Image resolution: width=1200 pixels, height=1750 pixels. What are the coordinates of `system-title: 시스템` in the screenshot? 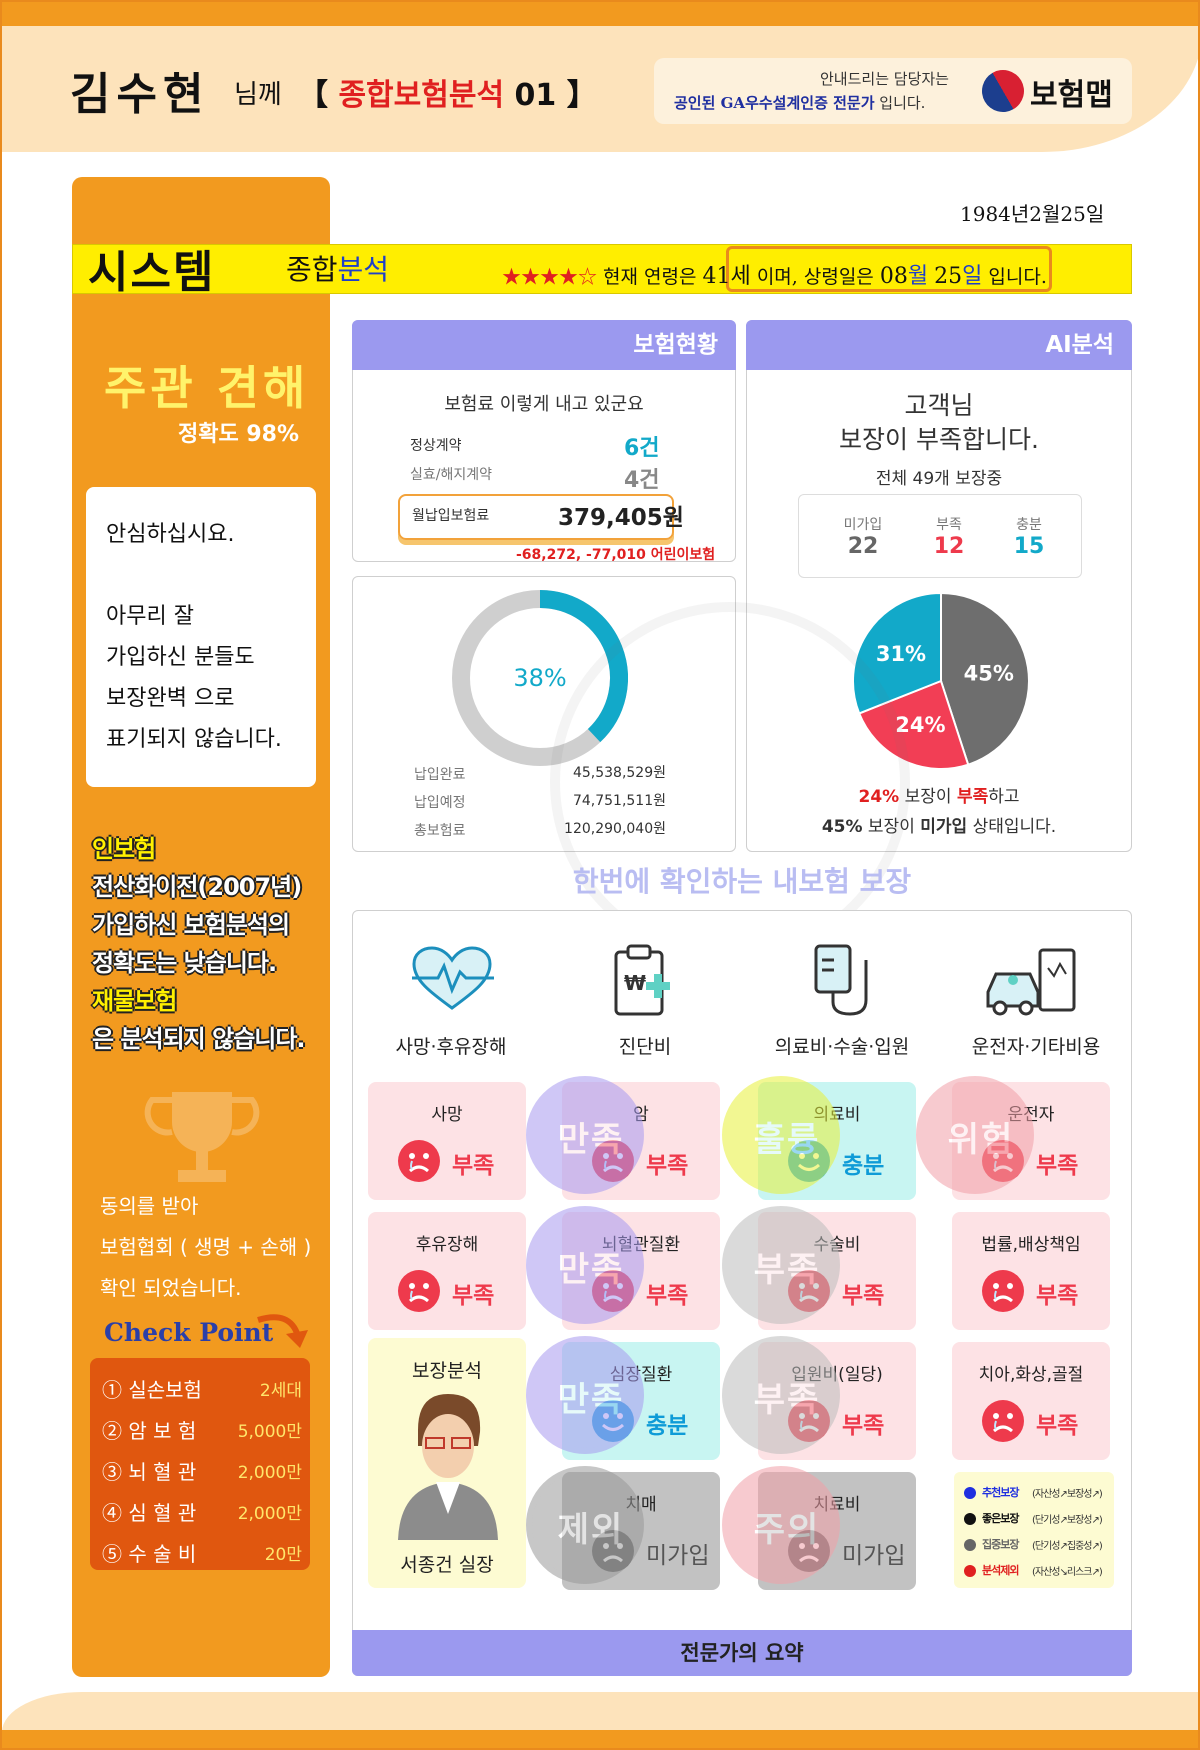 It's located at (152, 272).